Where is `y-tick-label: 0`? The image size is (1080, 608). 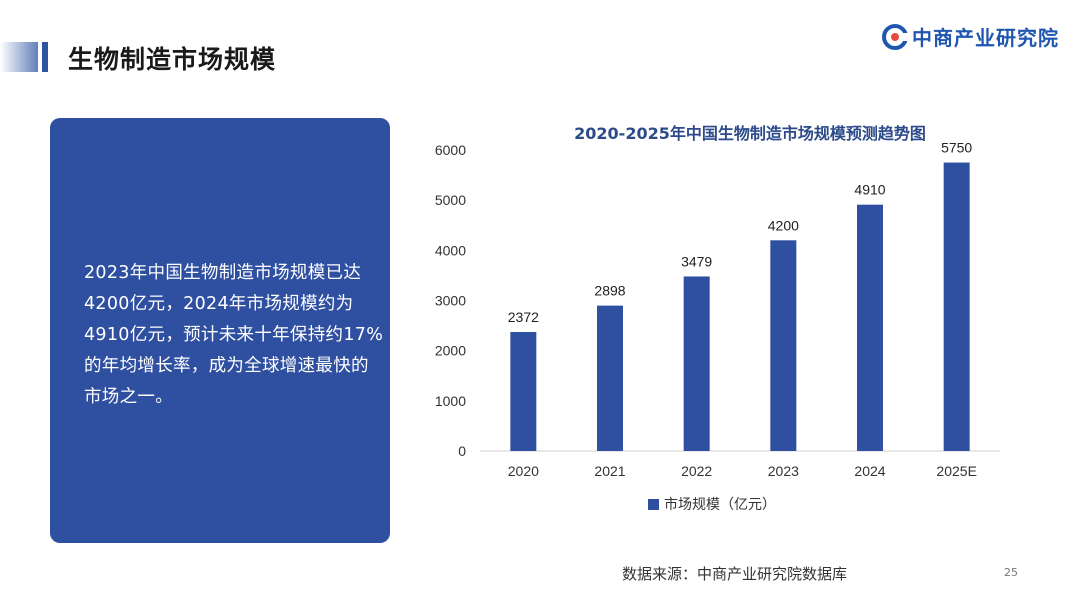
y-tick-label: 0 is located at coordinates (462, 451).